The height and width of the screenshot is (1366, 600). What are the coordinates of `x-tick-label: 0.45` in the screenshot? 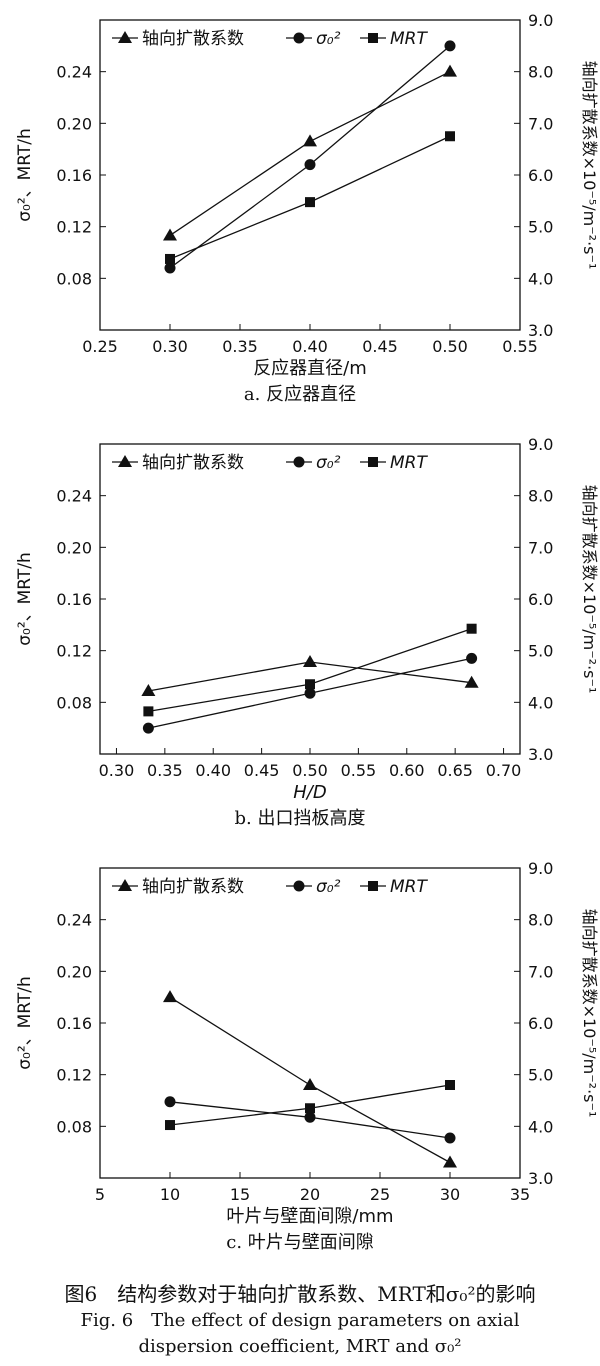 It's located at (262, 770).